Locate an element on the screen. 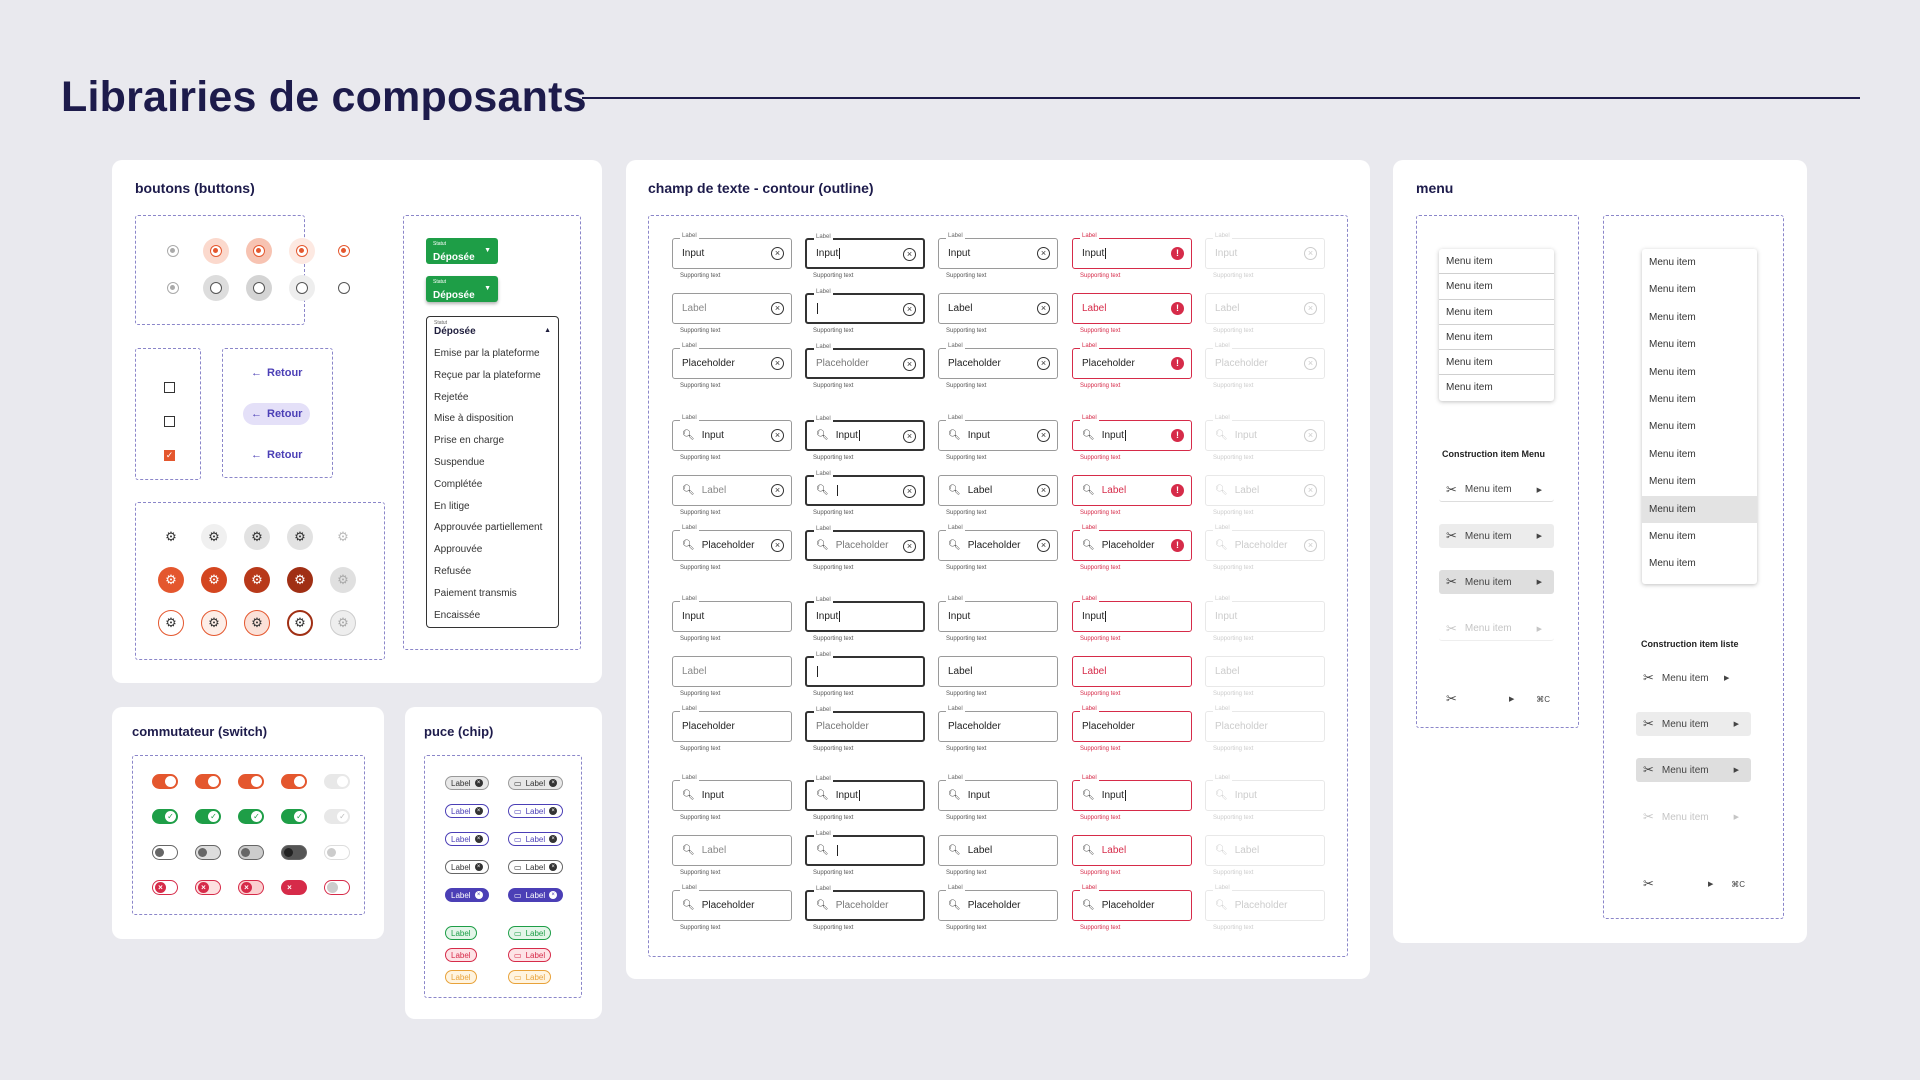 The height and width of the screenshot is (1080, 1920). text-field-default: Label Input × is located at coordinates (732, 250).